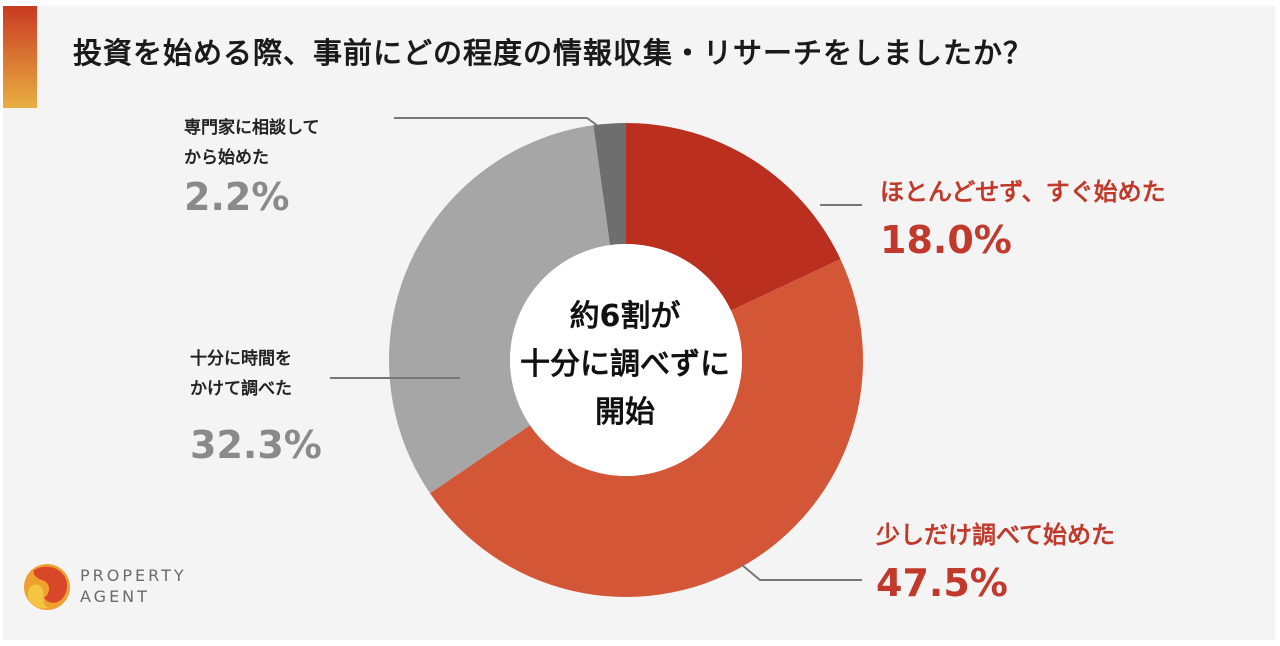 The height and width of the screenshot is (646, 1280). I want to click on slice-value-expert: 2.2%, so click(237, 197).